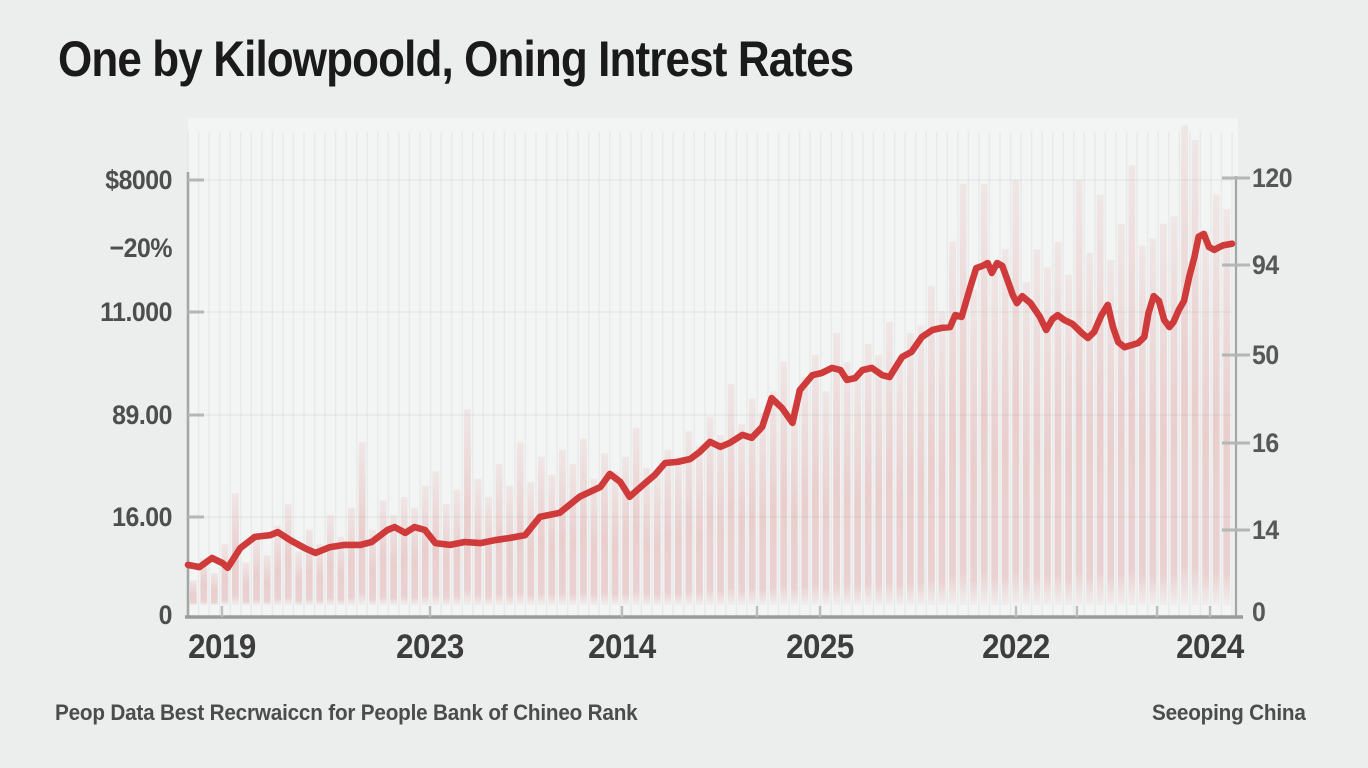 This screenshot has width=1368, height=768. What do you see at coordinates (141, 248) in the screenshot?
I see `y-axis-left-label-1: −20%` at bounding box center [141, 248].